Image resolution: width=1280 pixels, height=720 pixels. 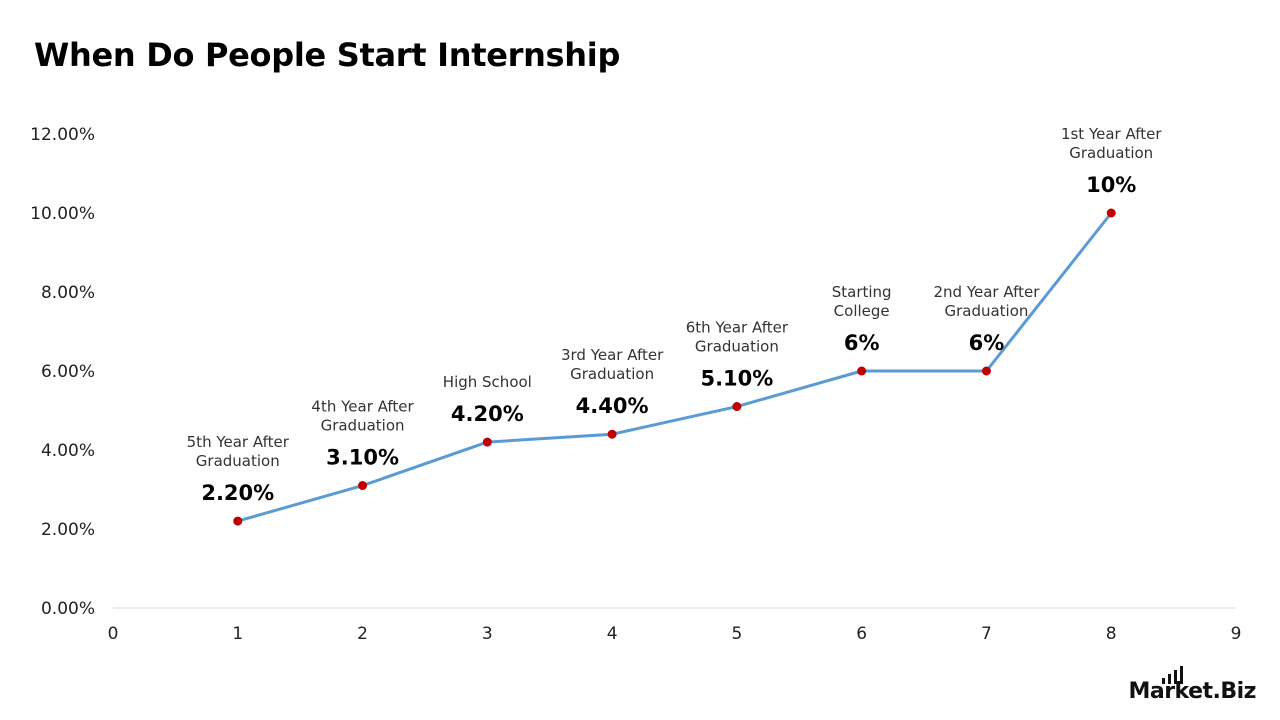 What do you see at coordinates (736, 379) in the screenshot?
I see `data-value-label: 5.10%` at bounding box center [736, 379].